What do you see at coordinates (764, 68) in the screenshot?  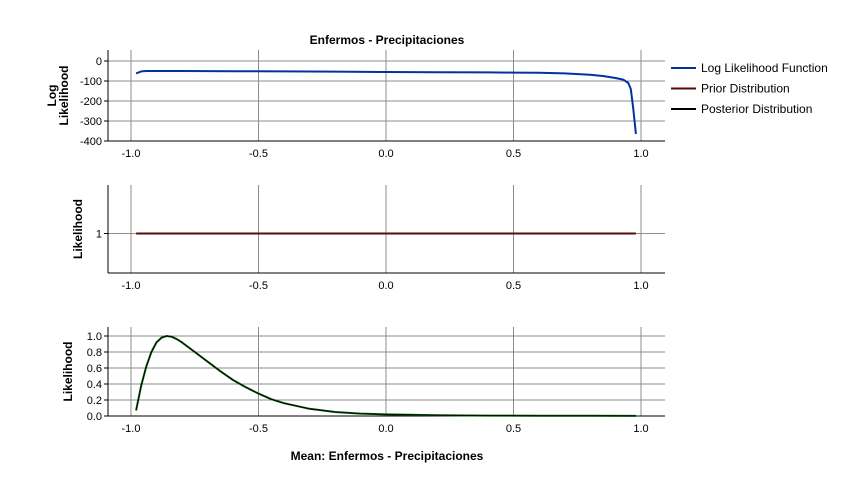 I see `legend-label: Log Likelihood Function` at bounding box center [764, 68].